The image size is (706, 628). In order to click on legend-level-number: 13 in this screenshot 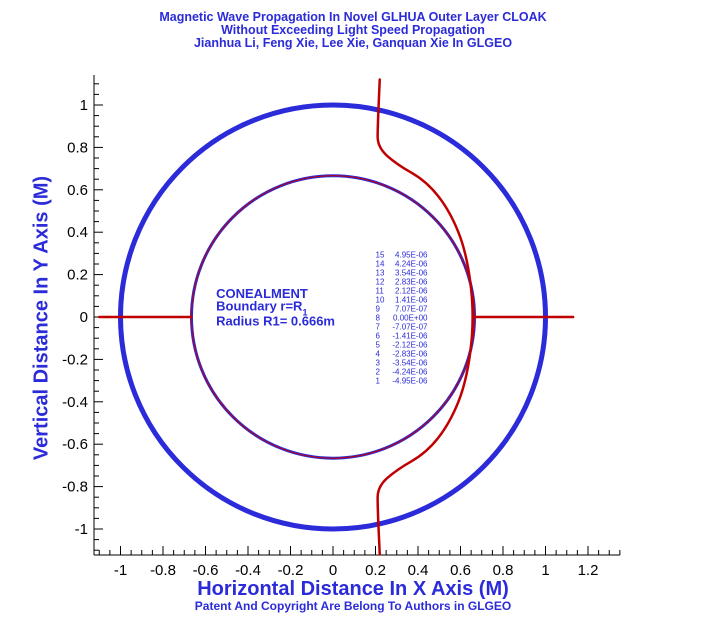, I will do `click(380, 273)`.